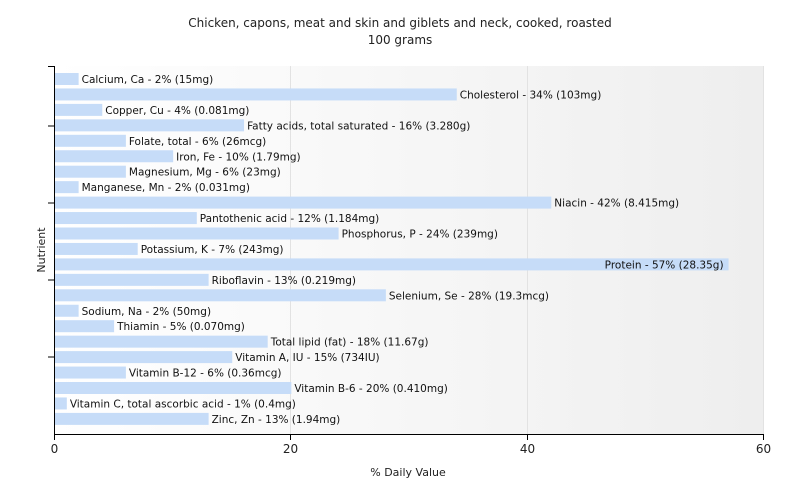  What do you see at coordinates (148, 80) in the screenshot?
I see `bar-label: Calcium, Ca - 2% (15mg)` at bounding box center [148, 80].